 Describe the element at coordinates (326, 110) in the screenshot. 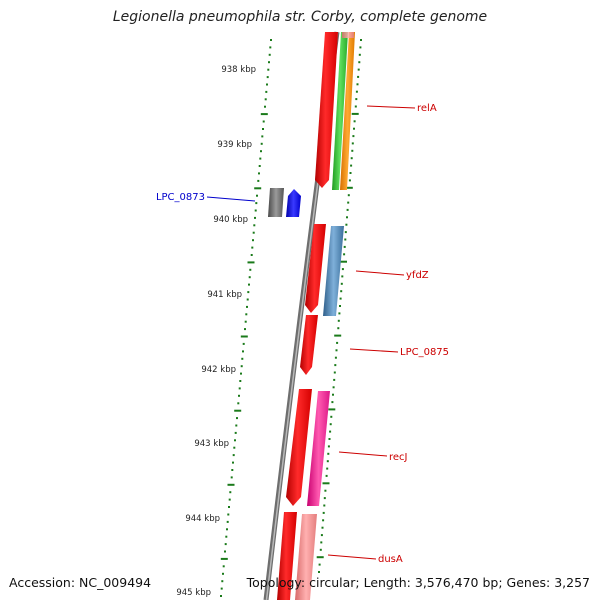

I see `gene-red-relA` at that location.